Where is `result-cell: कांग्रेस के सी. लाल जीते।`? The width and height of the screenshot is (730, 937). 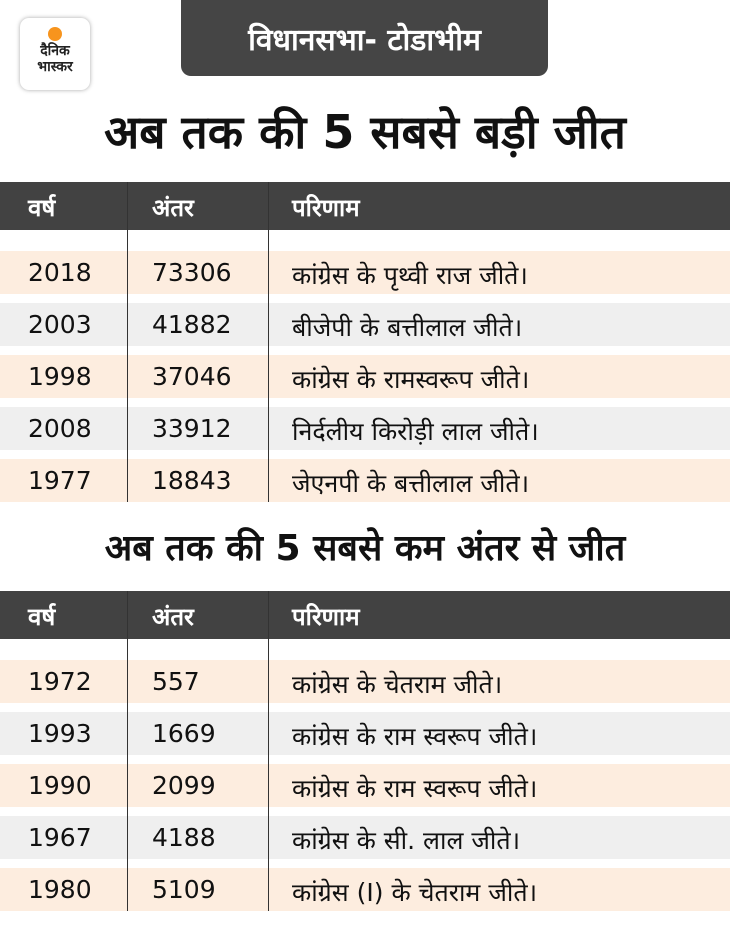
result-cell: कांग्रेस के सी. लाल जीते। is located at coordinates (406, 840).